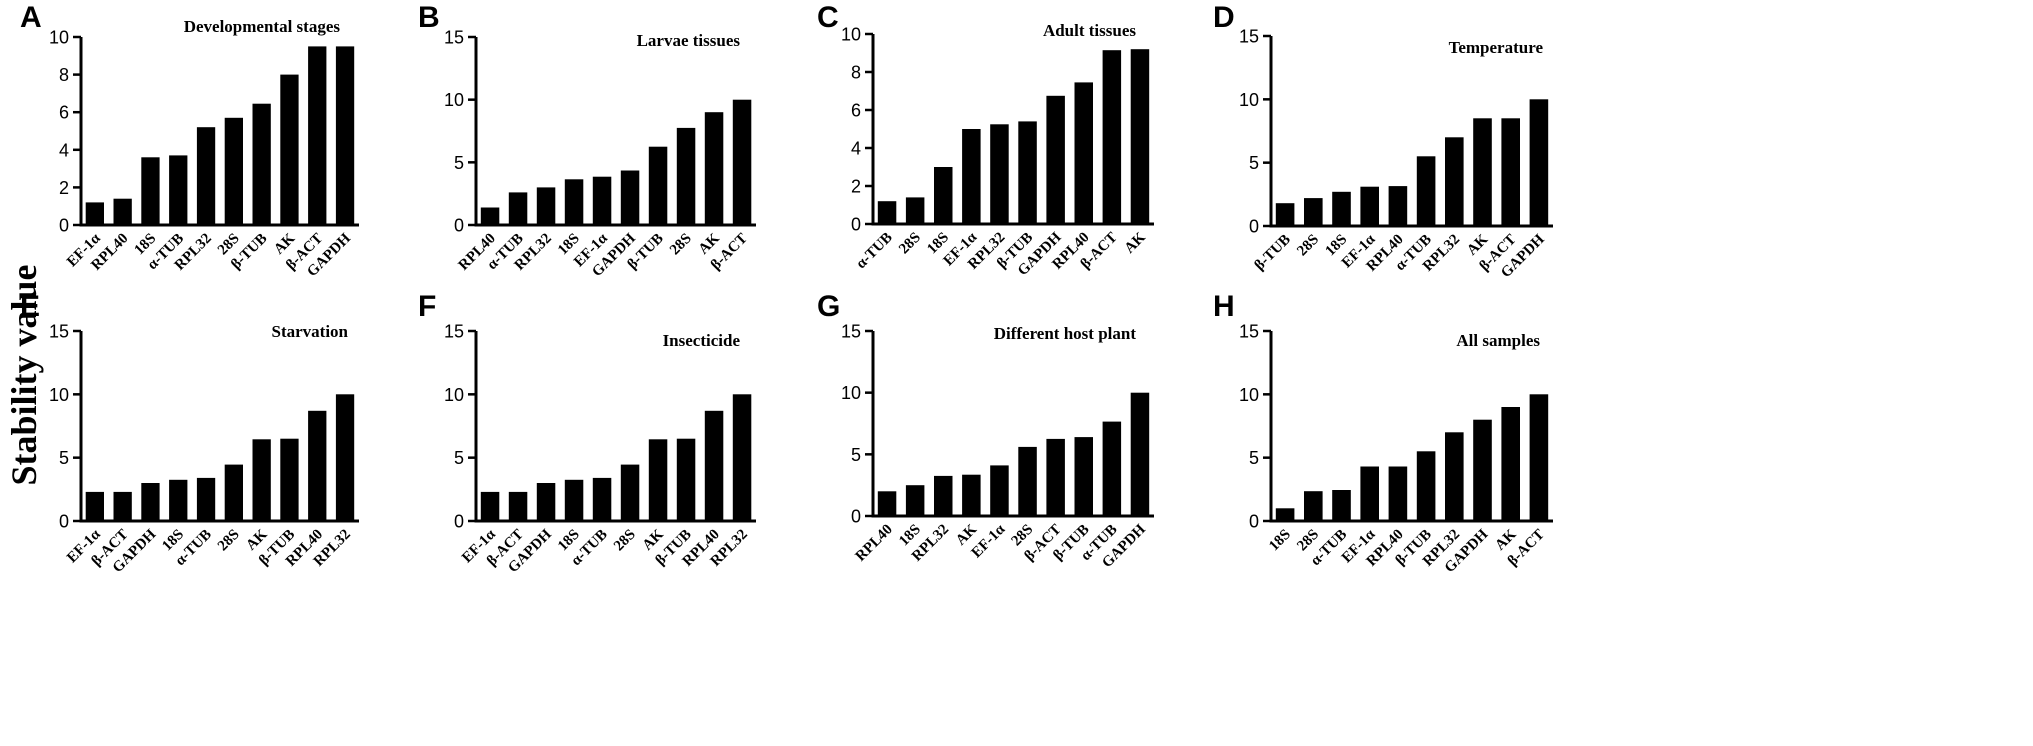 This screenshot has height=746, width=2033. What do you see at coordinates (262, 26) in the screenshot?
I see `chart-title: Developmental stages` at bounding box center [262, 26].